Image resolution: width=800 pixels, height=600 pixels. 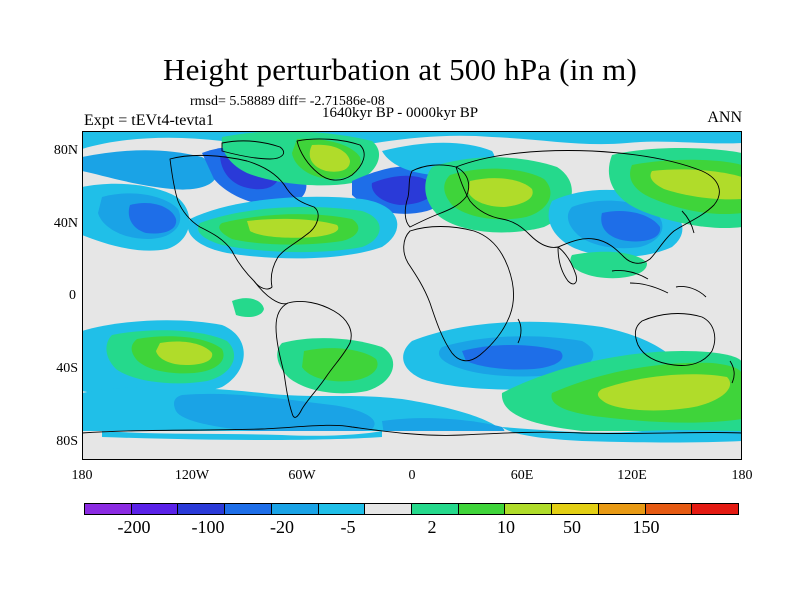 What do you see at coordinates (208, 527) in the screenshot?
I see `colorbar-label: -100` at bounding box center [208, 527].